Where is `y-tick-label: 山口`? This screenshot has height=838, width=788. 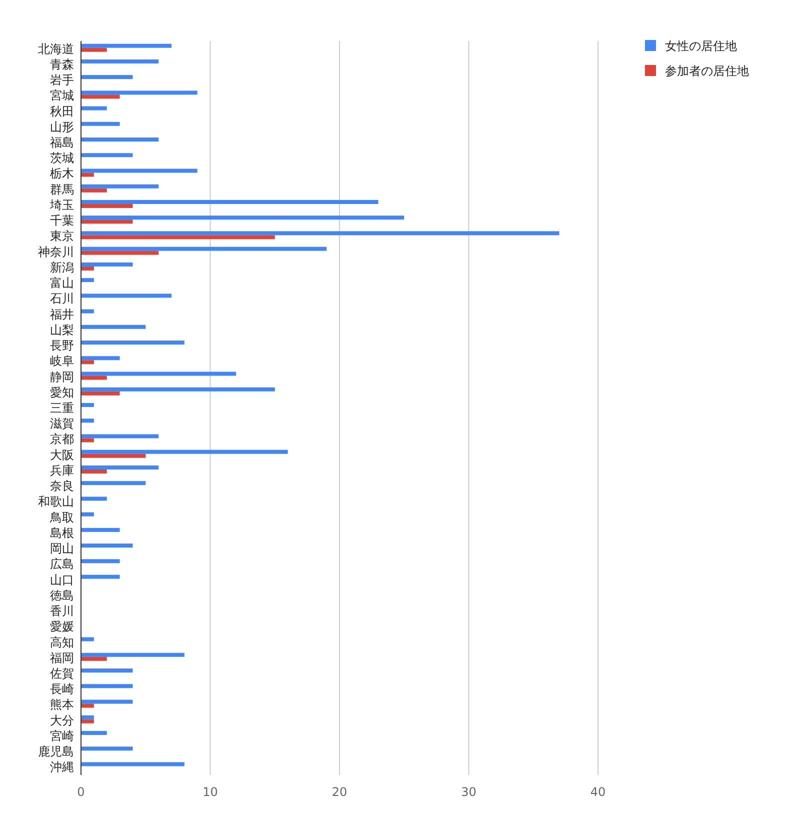
y-tick-label: 山口 is located at coordinates (62, 579).